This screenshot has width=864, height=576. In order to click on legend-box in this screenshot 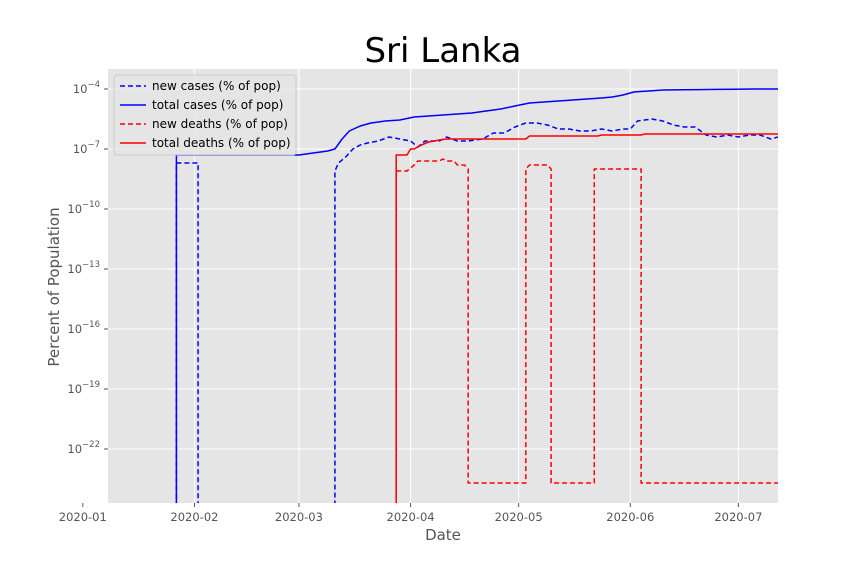, I will do `click(205, 115)`.